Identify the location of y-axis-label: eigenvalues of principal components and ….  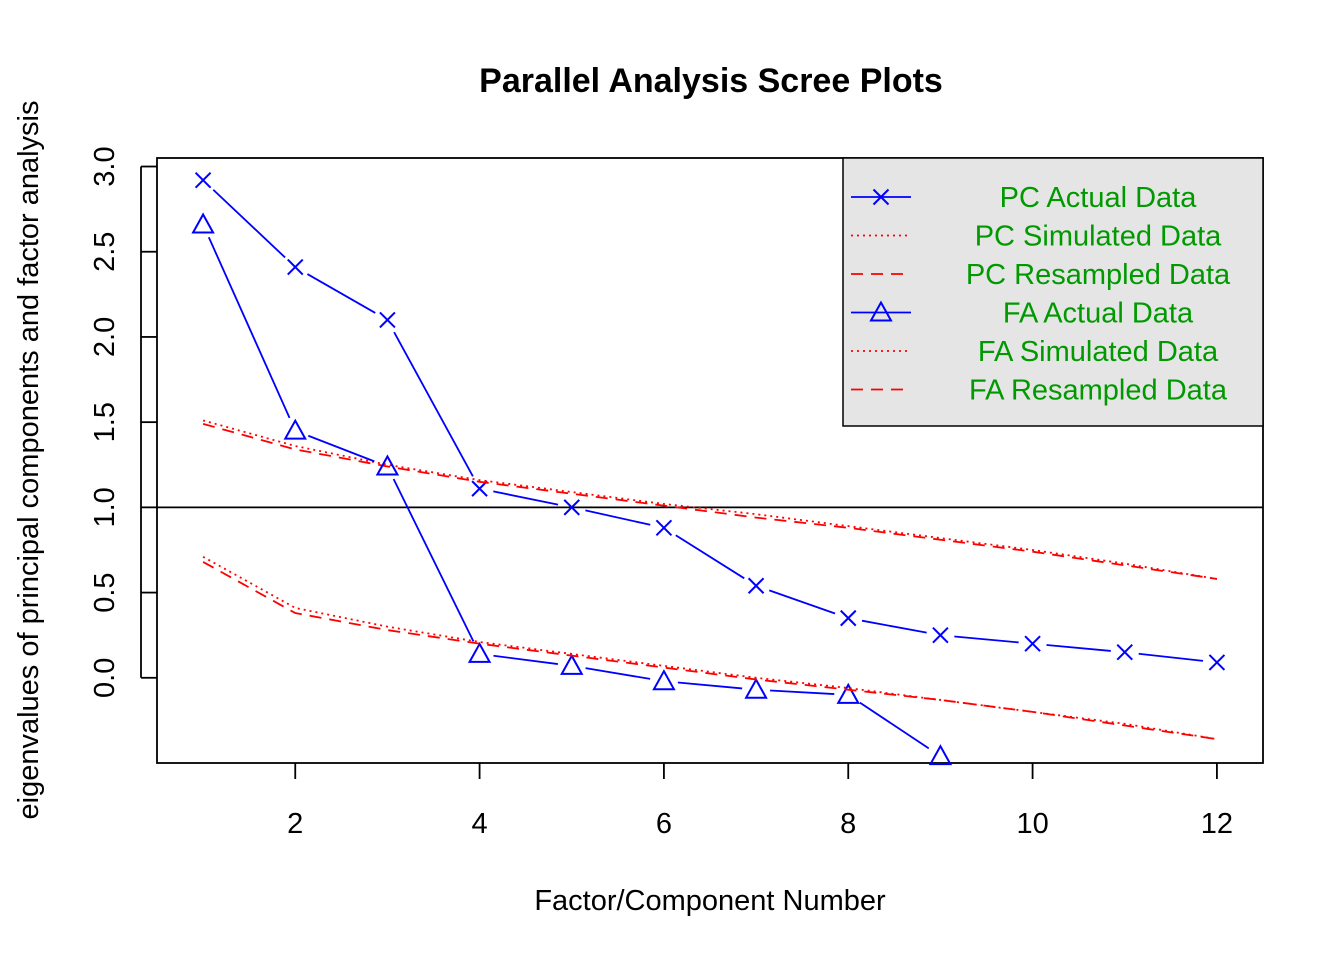
(29, 460).